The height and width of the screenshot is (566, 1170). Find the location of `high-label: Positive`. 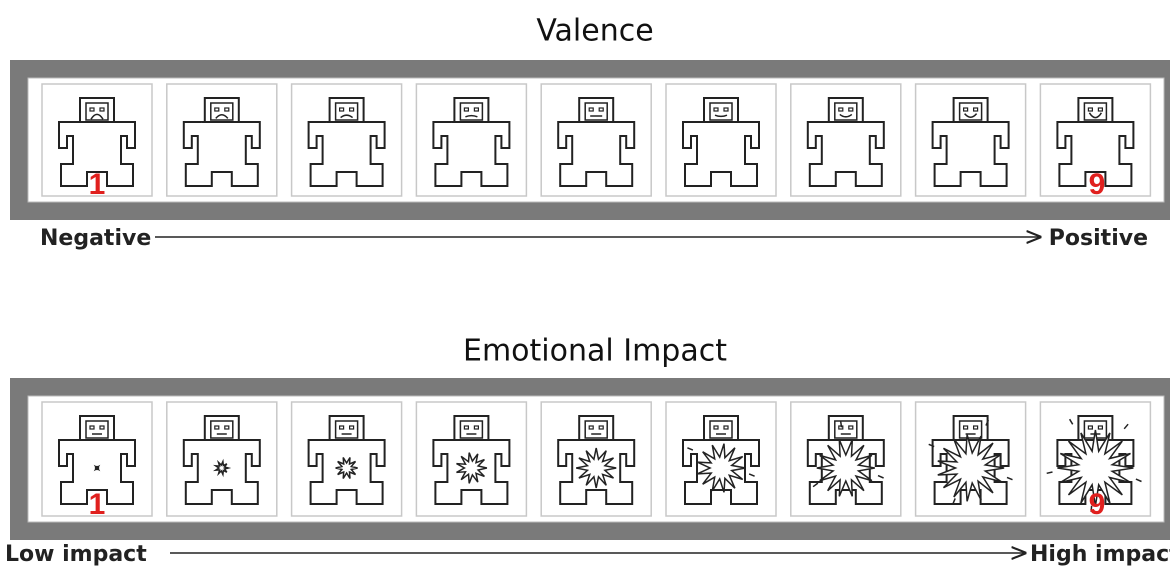

high-label: Positive is located at coordinates (1098, 238).